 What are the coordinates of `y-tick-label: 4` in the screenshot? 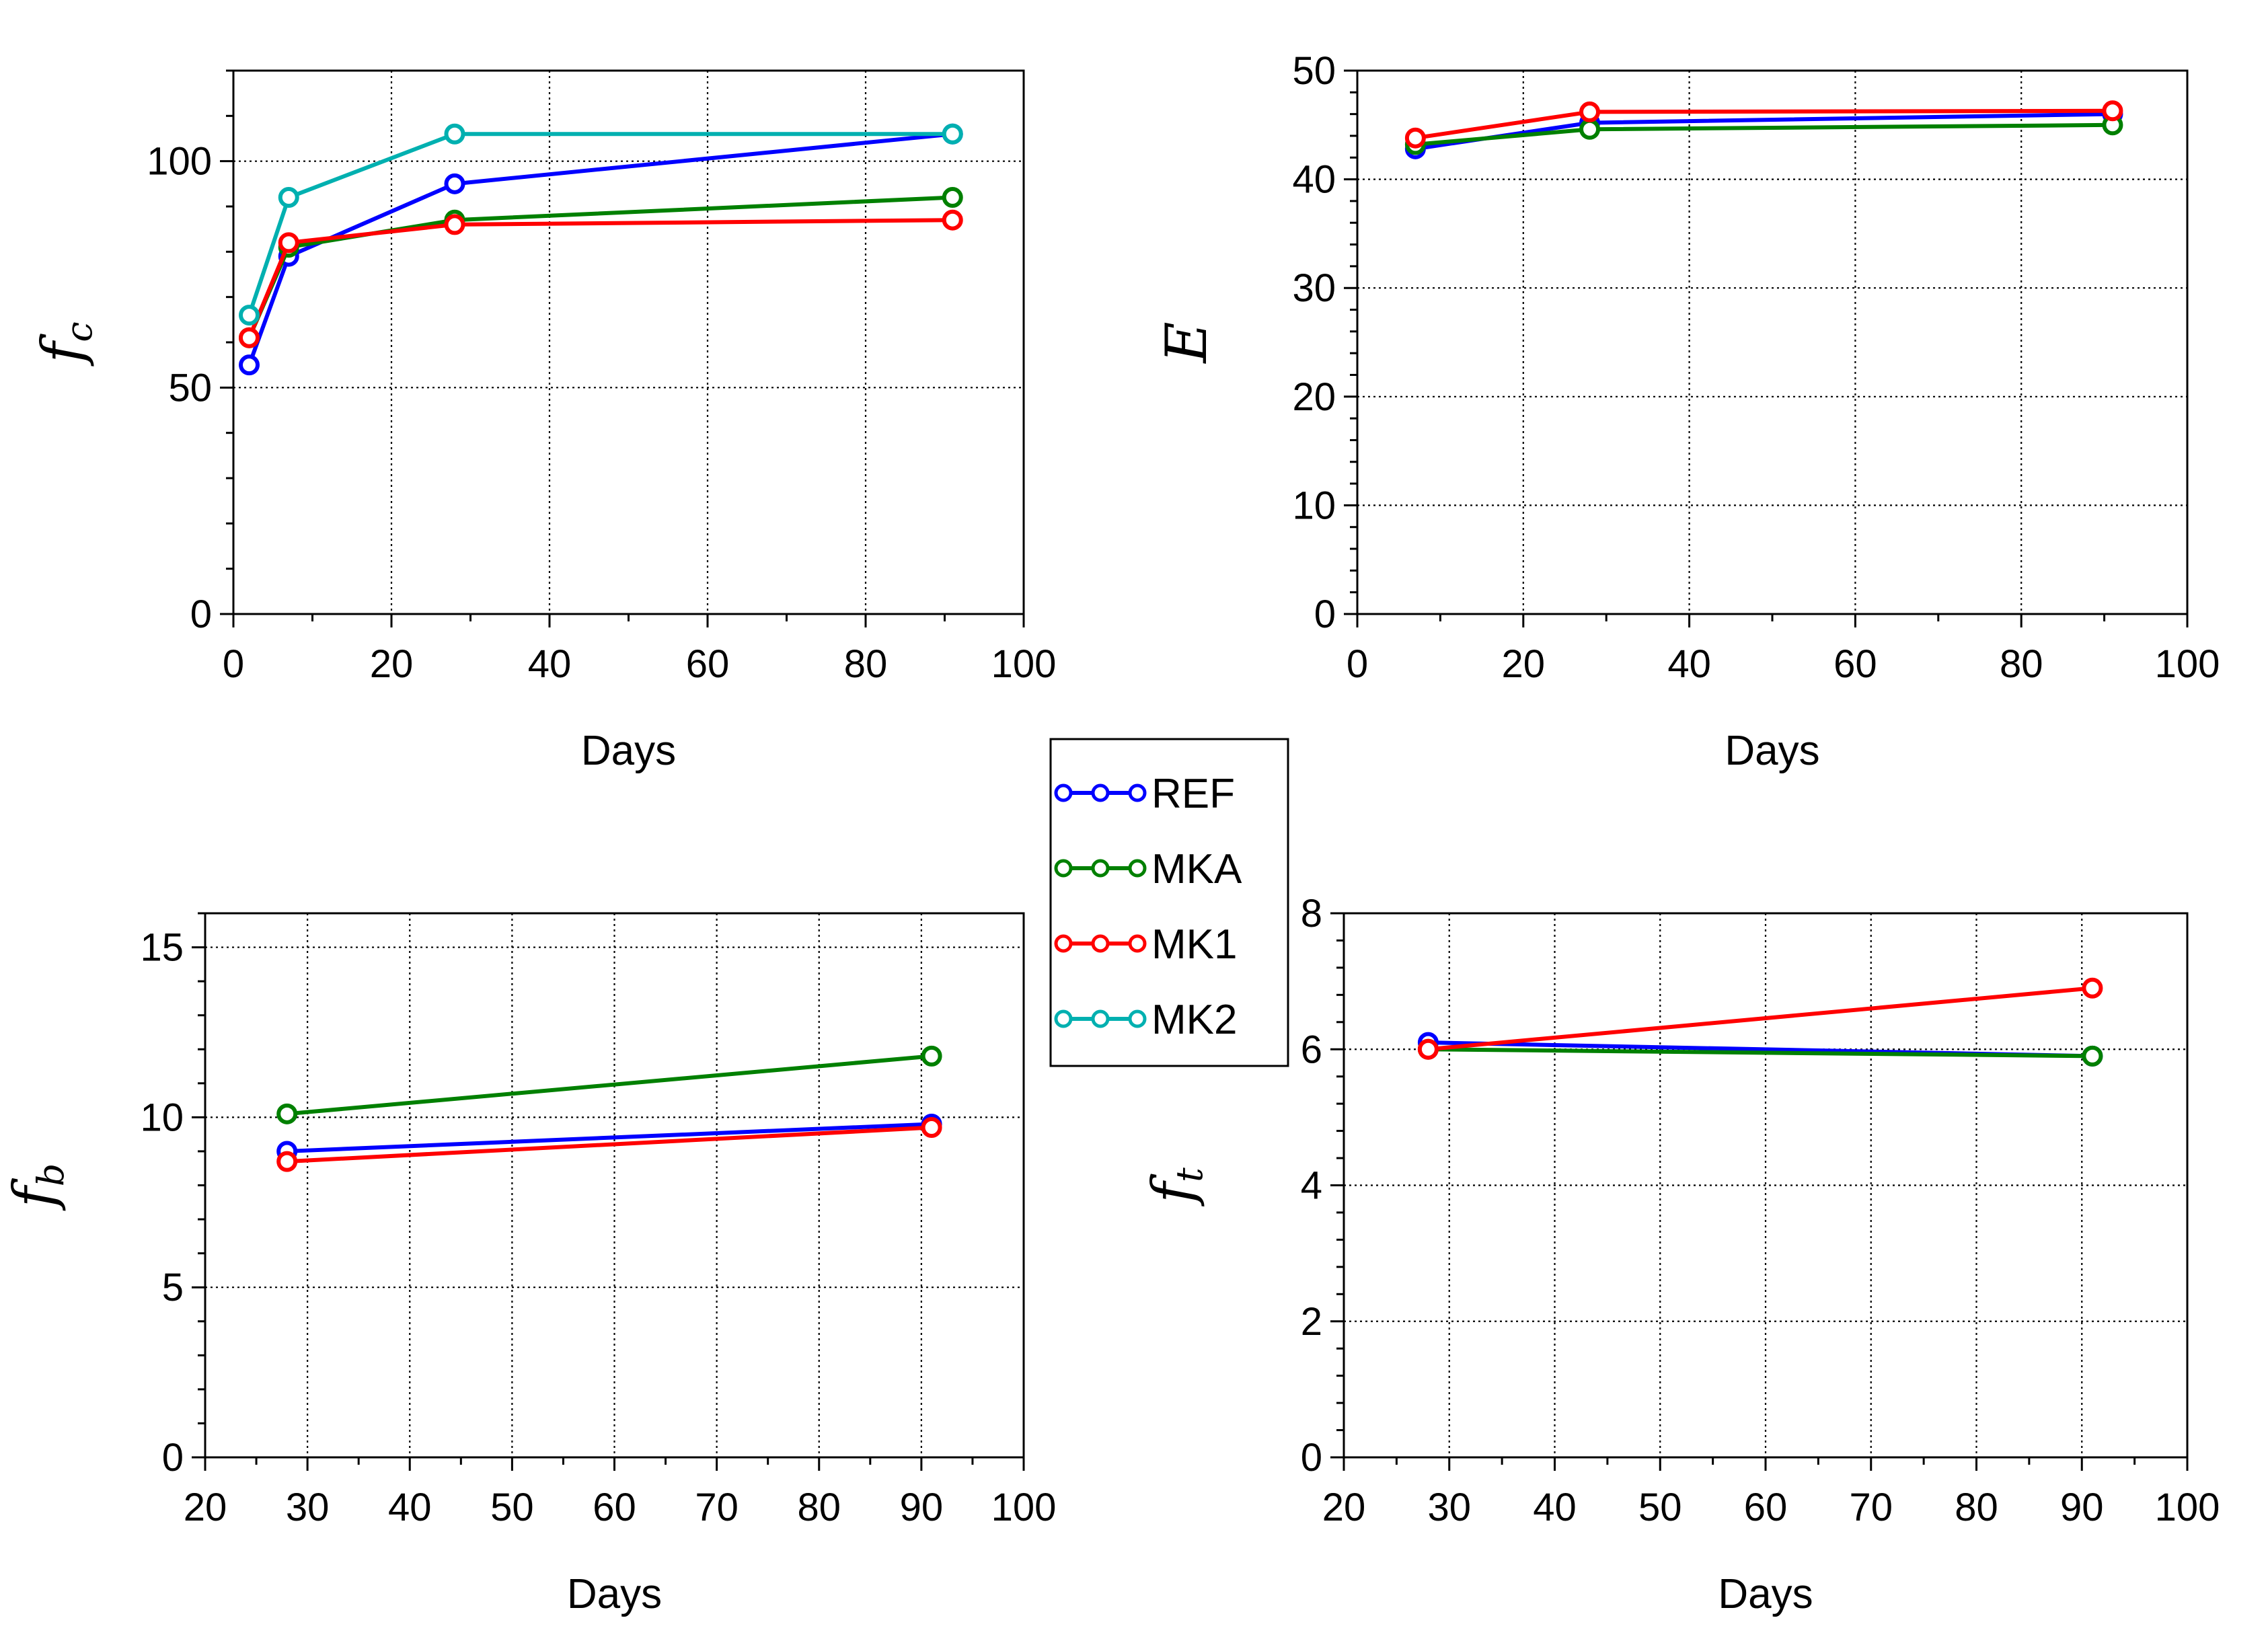 It's located at (1312, 1186).